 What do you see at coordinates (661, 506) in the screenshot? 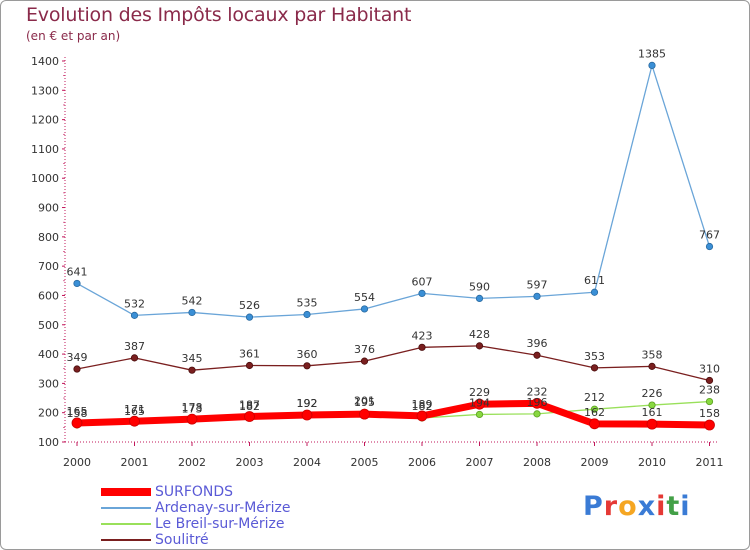
I see `logo-letter: i` at bounding box center [661, 506].